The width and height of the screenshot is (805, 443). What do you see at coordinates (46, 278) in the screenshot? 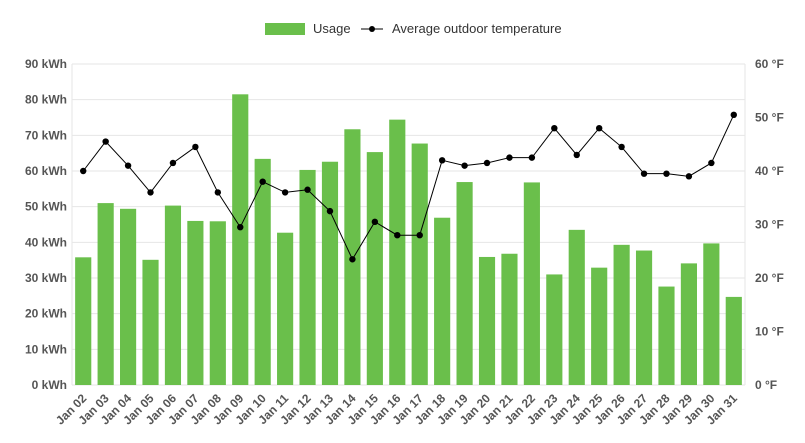
I see `left-axis-tick-label: 30 kWh` at bounding box center [46, 278].